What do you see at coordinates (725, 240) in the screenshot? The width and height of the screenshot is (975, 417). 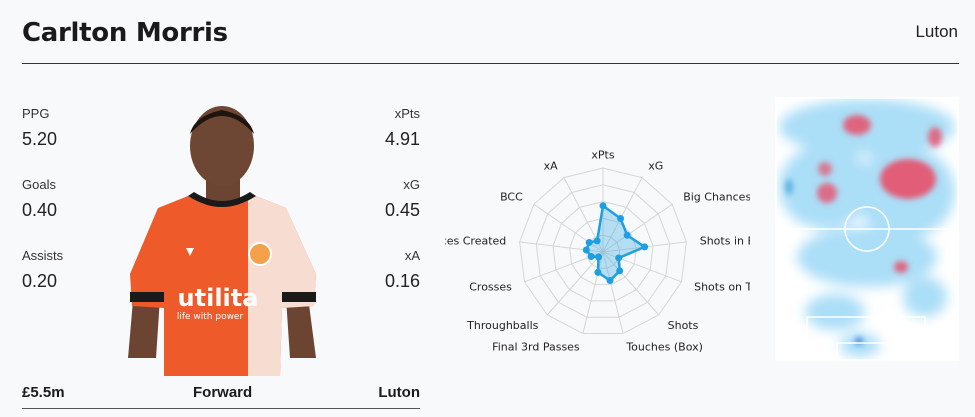 I see `radar-axis-label: Shots in Box` at bounding box center [725, 240].